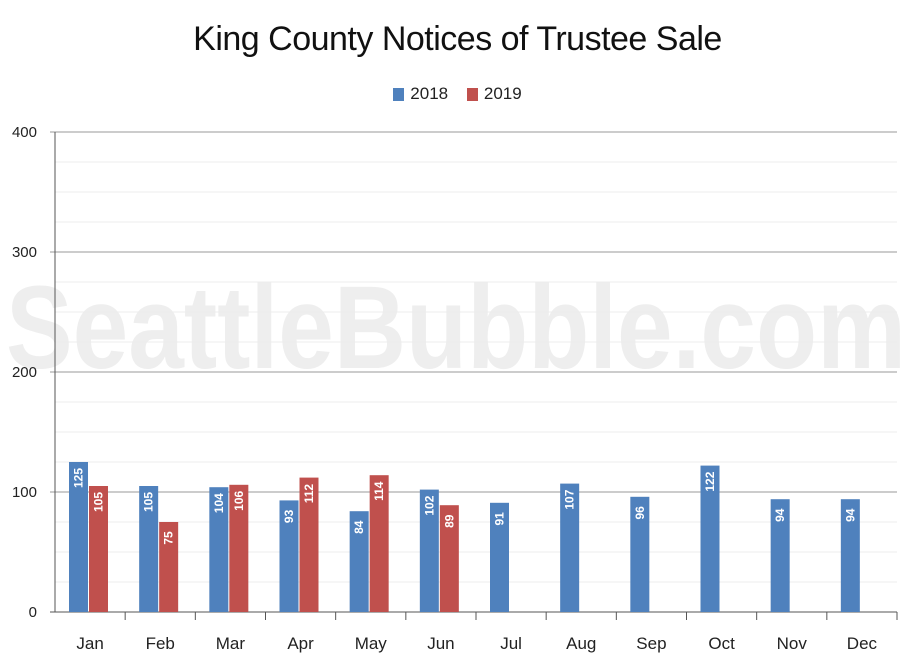  I want to click on x-tick-label: Jun, so click(440, 643).